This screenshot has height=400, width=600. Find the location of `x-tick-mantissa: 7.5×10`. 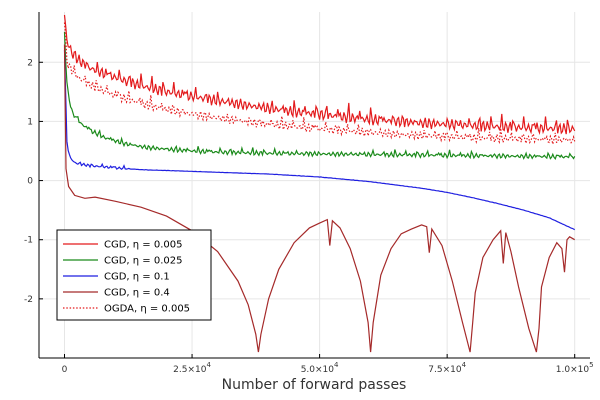

x-tick-mantissa: 7.5×10 is located at coordinates (445, 370).